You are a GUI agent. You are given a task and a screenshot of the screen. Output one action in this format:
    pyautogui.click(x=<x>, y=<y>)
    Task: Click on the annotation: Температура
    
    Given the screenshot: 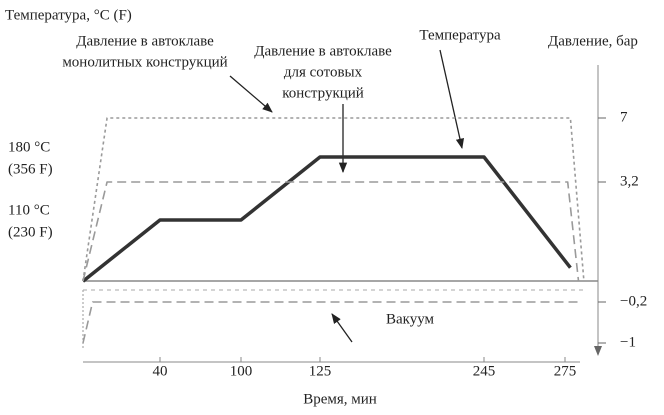 What is the action you would take?
    pyautogui.click(x=460, y=35)
    